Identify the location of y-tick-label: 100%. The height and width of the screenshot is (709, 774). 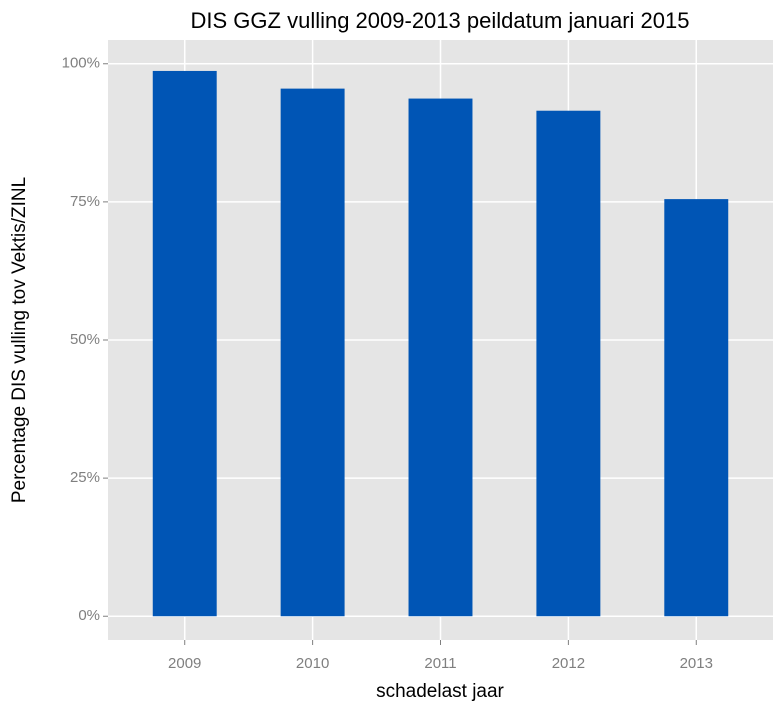
(81, 63).